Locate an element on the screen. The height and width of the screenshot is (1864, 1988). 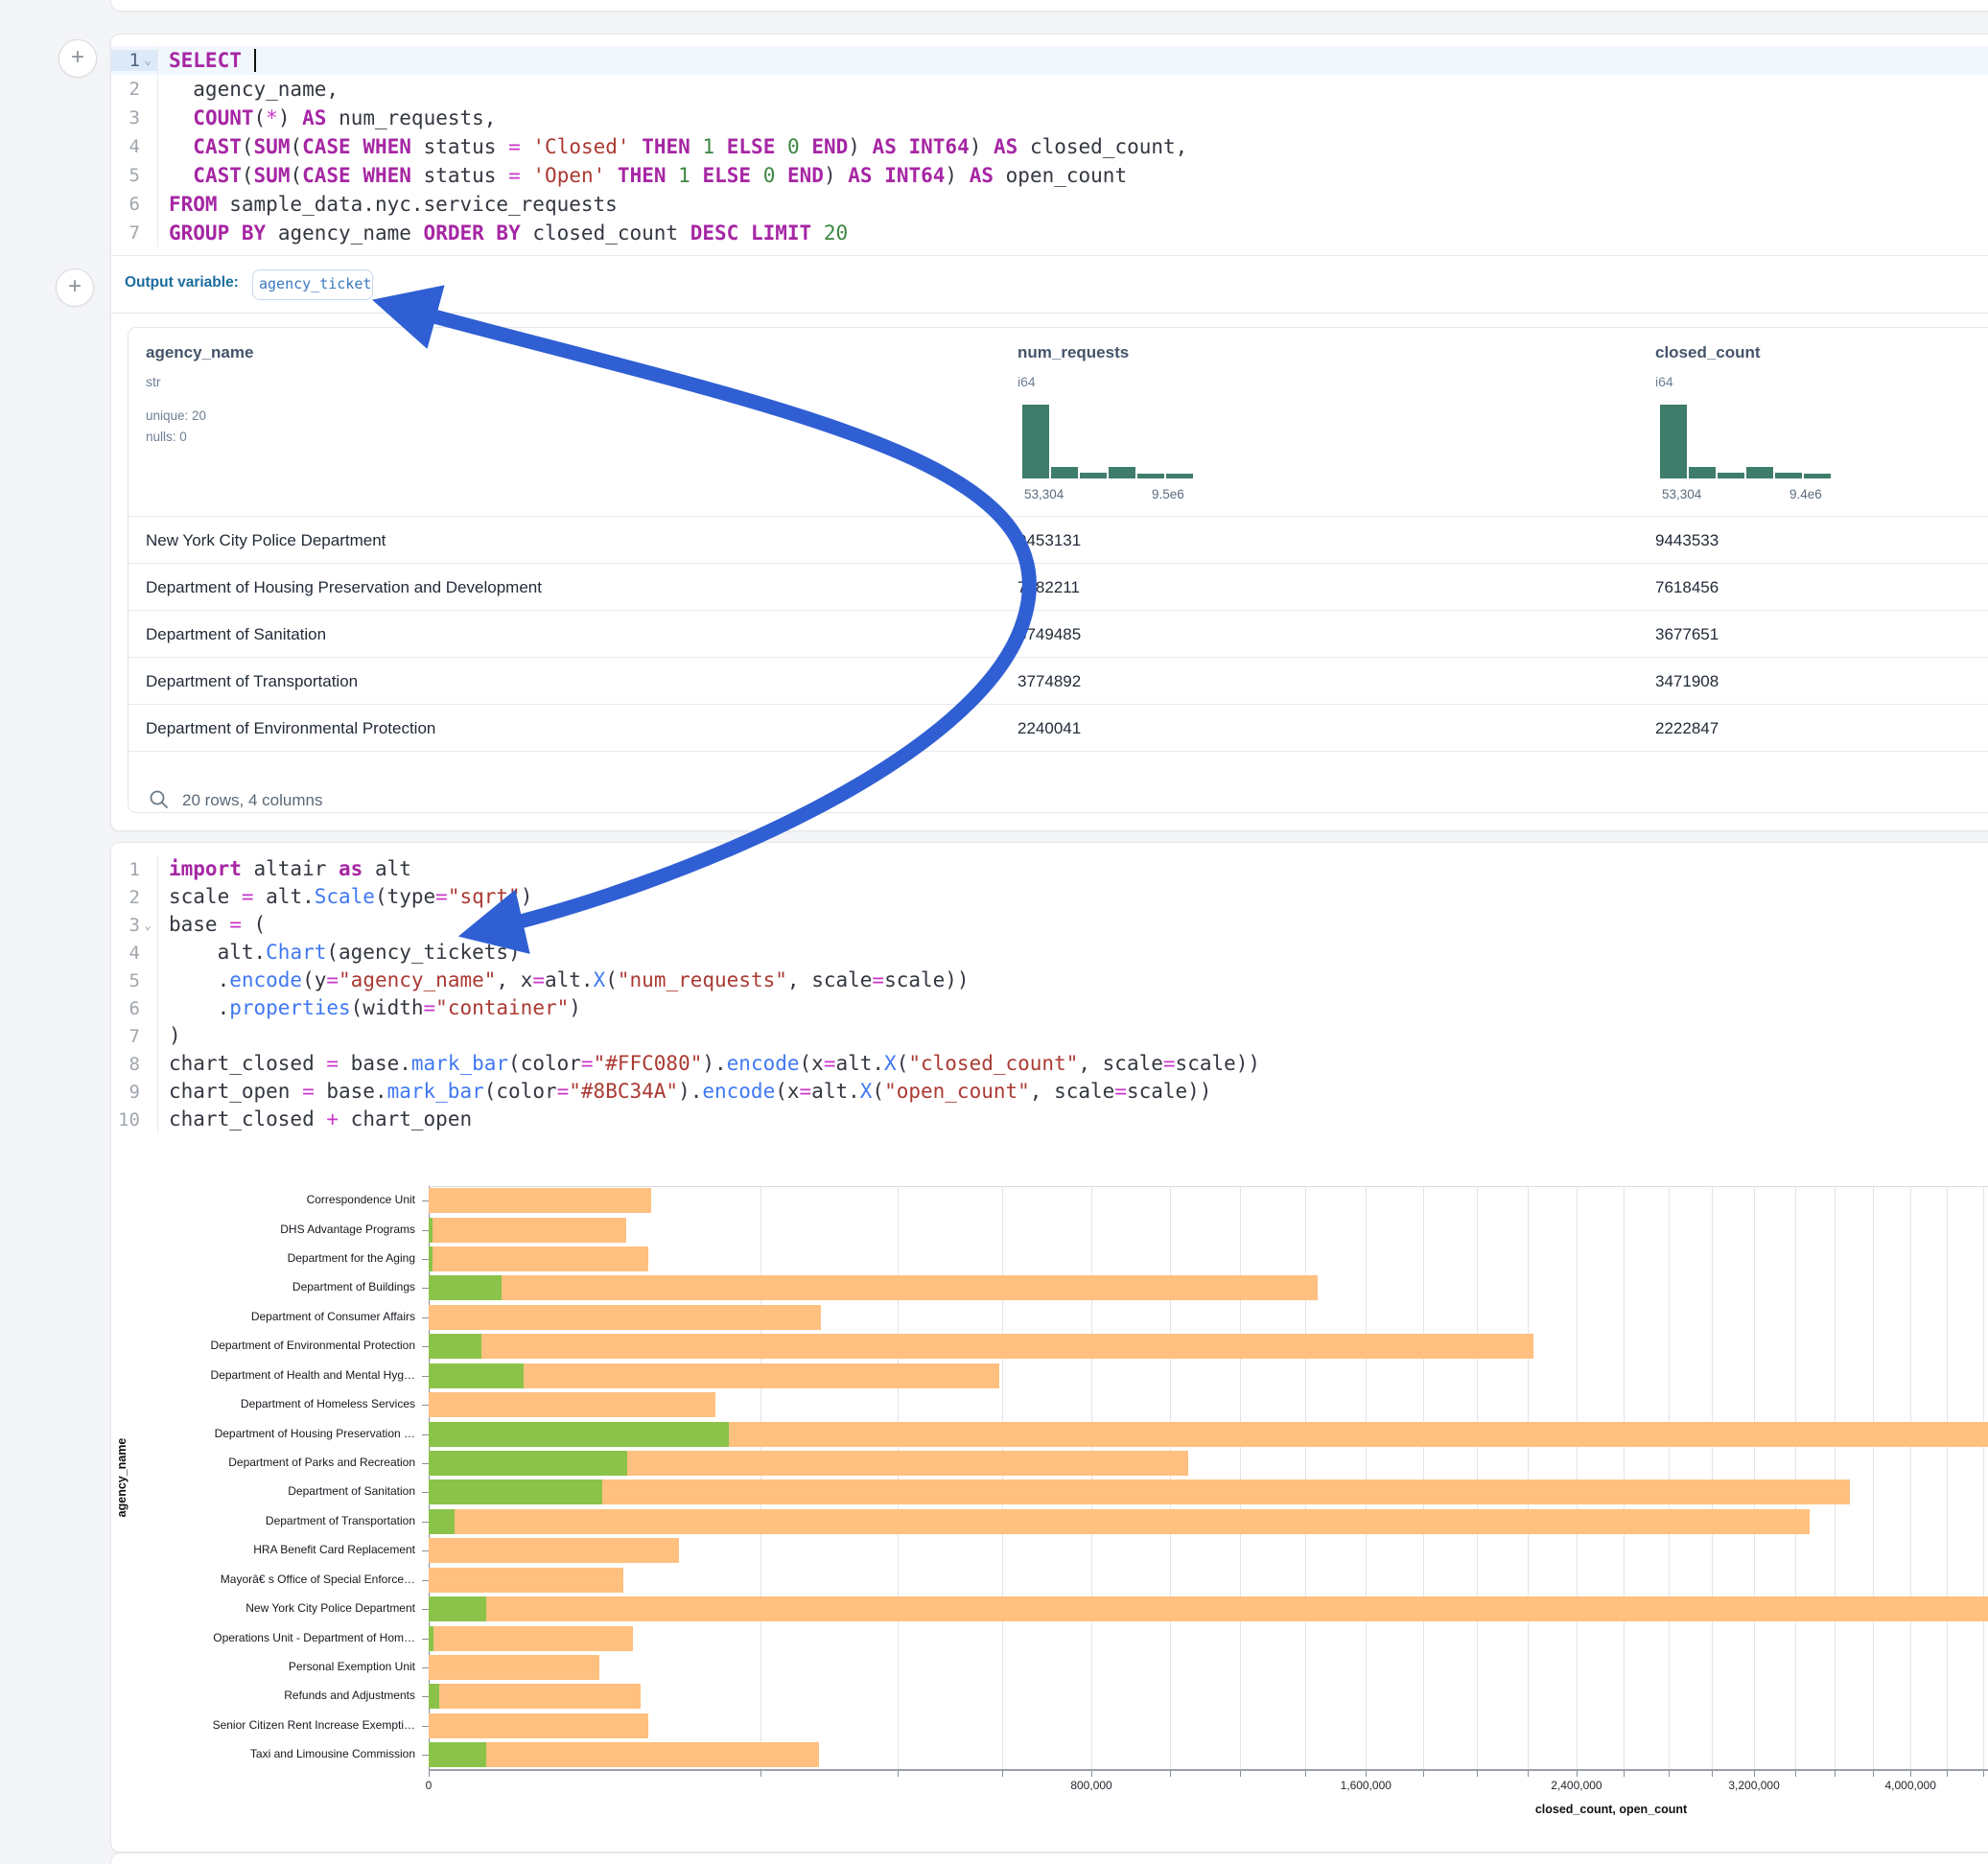
table-cell: 7782211 is located at coordinates (1048, 586).